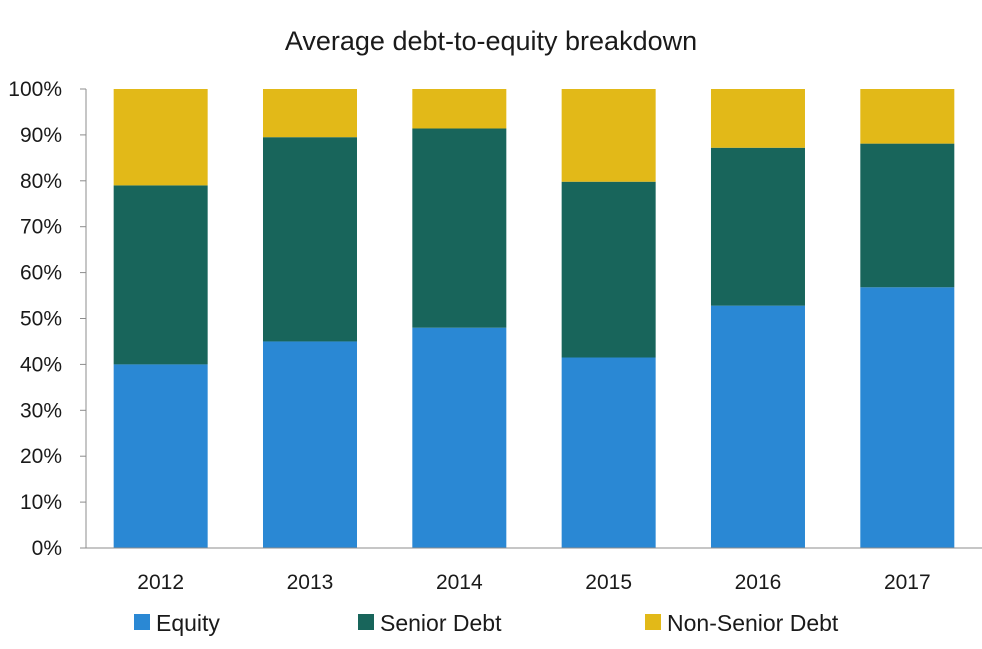  What do you see at coordinates (366, 622) in the screenshot?
I see `legend-swatch-senior-debt` at bounding box center [366, 622].